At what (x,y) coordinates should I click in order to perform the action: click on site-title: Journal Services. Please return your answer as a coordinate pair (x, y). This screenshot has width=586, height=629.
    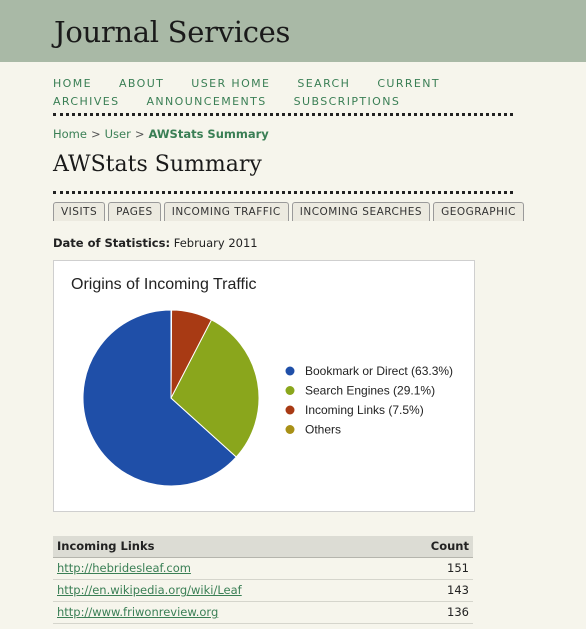
    Looking at the image, I should click on (172, 32).